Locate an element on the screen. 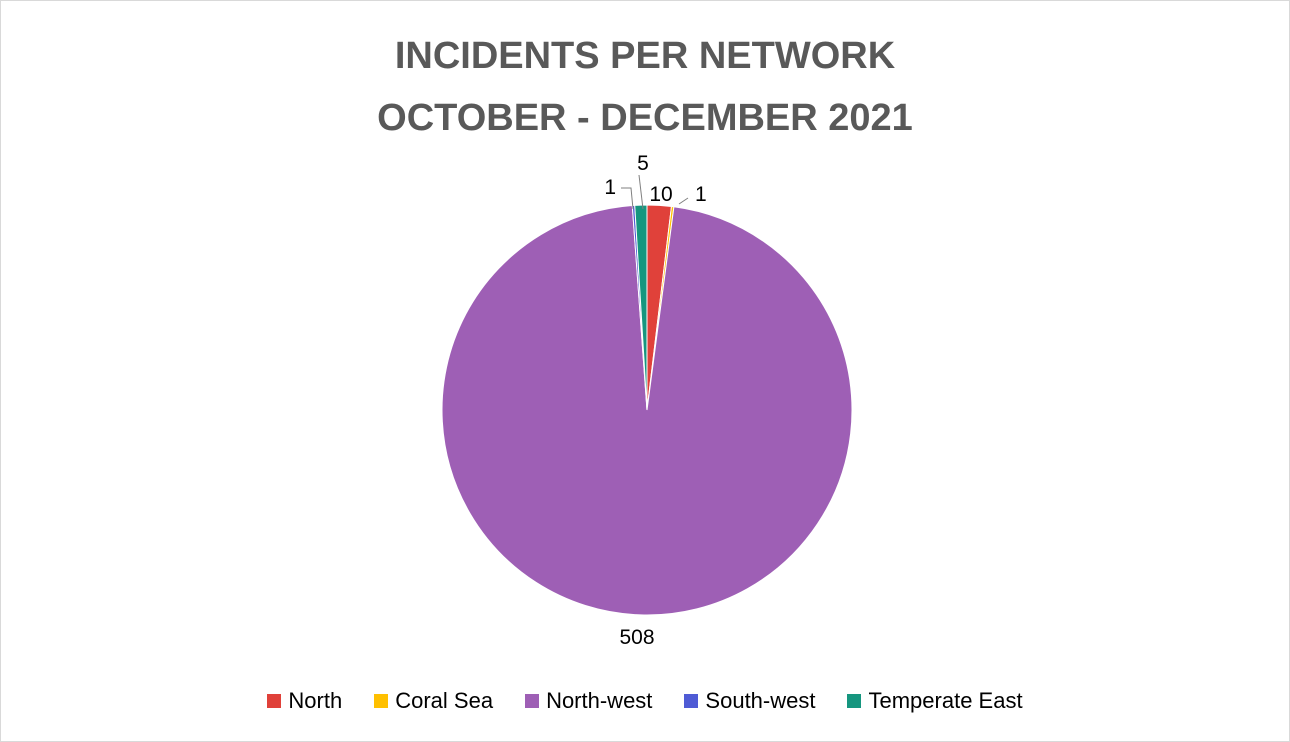 Image resolution: width=1290 pixels, height=742 pixels. legend-label-coral-sea: Coral Sea is located at coordinates (444, 700).